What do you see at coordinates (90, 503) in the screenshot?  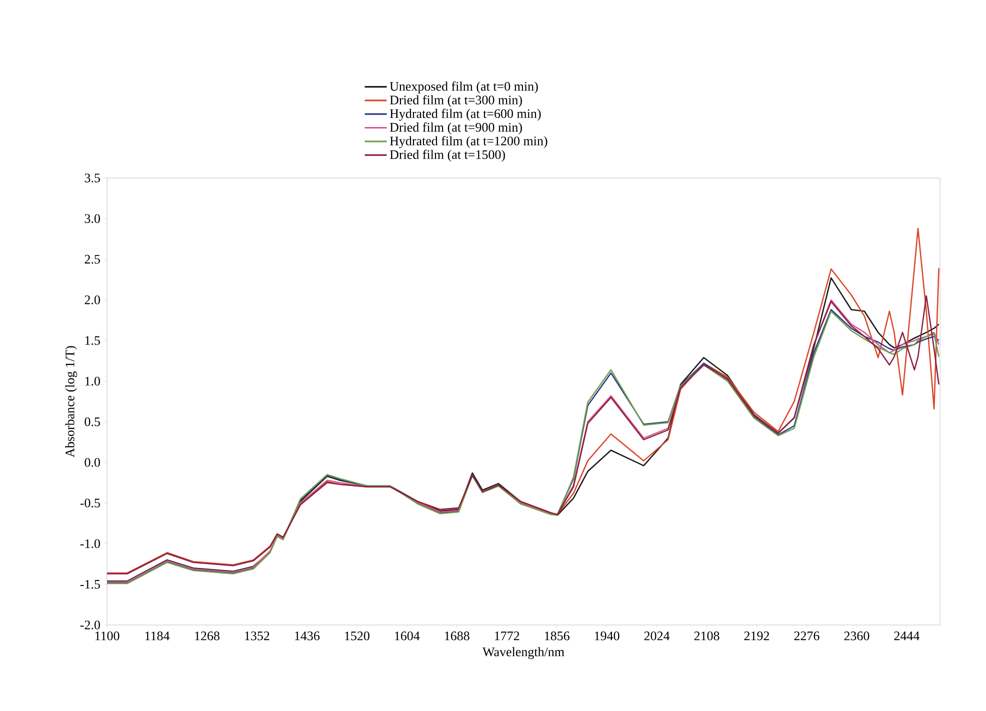 I see `y-tick-label: -0.5` at bounding box center [90, 503].